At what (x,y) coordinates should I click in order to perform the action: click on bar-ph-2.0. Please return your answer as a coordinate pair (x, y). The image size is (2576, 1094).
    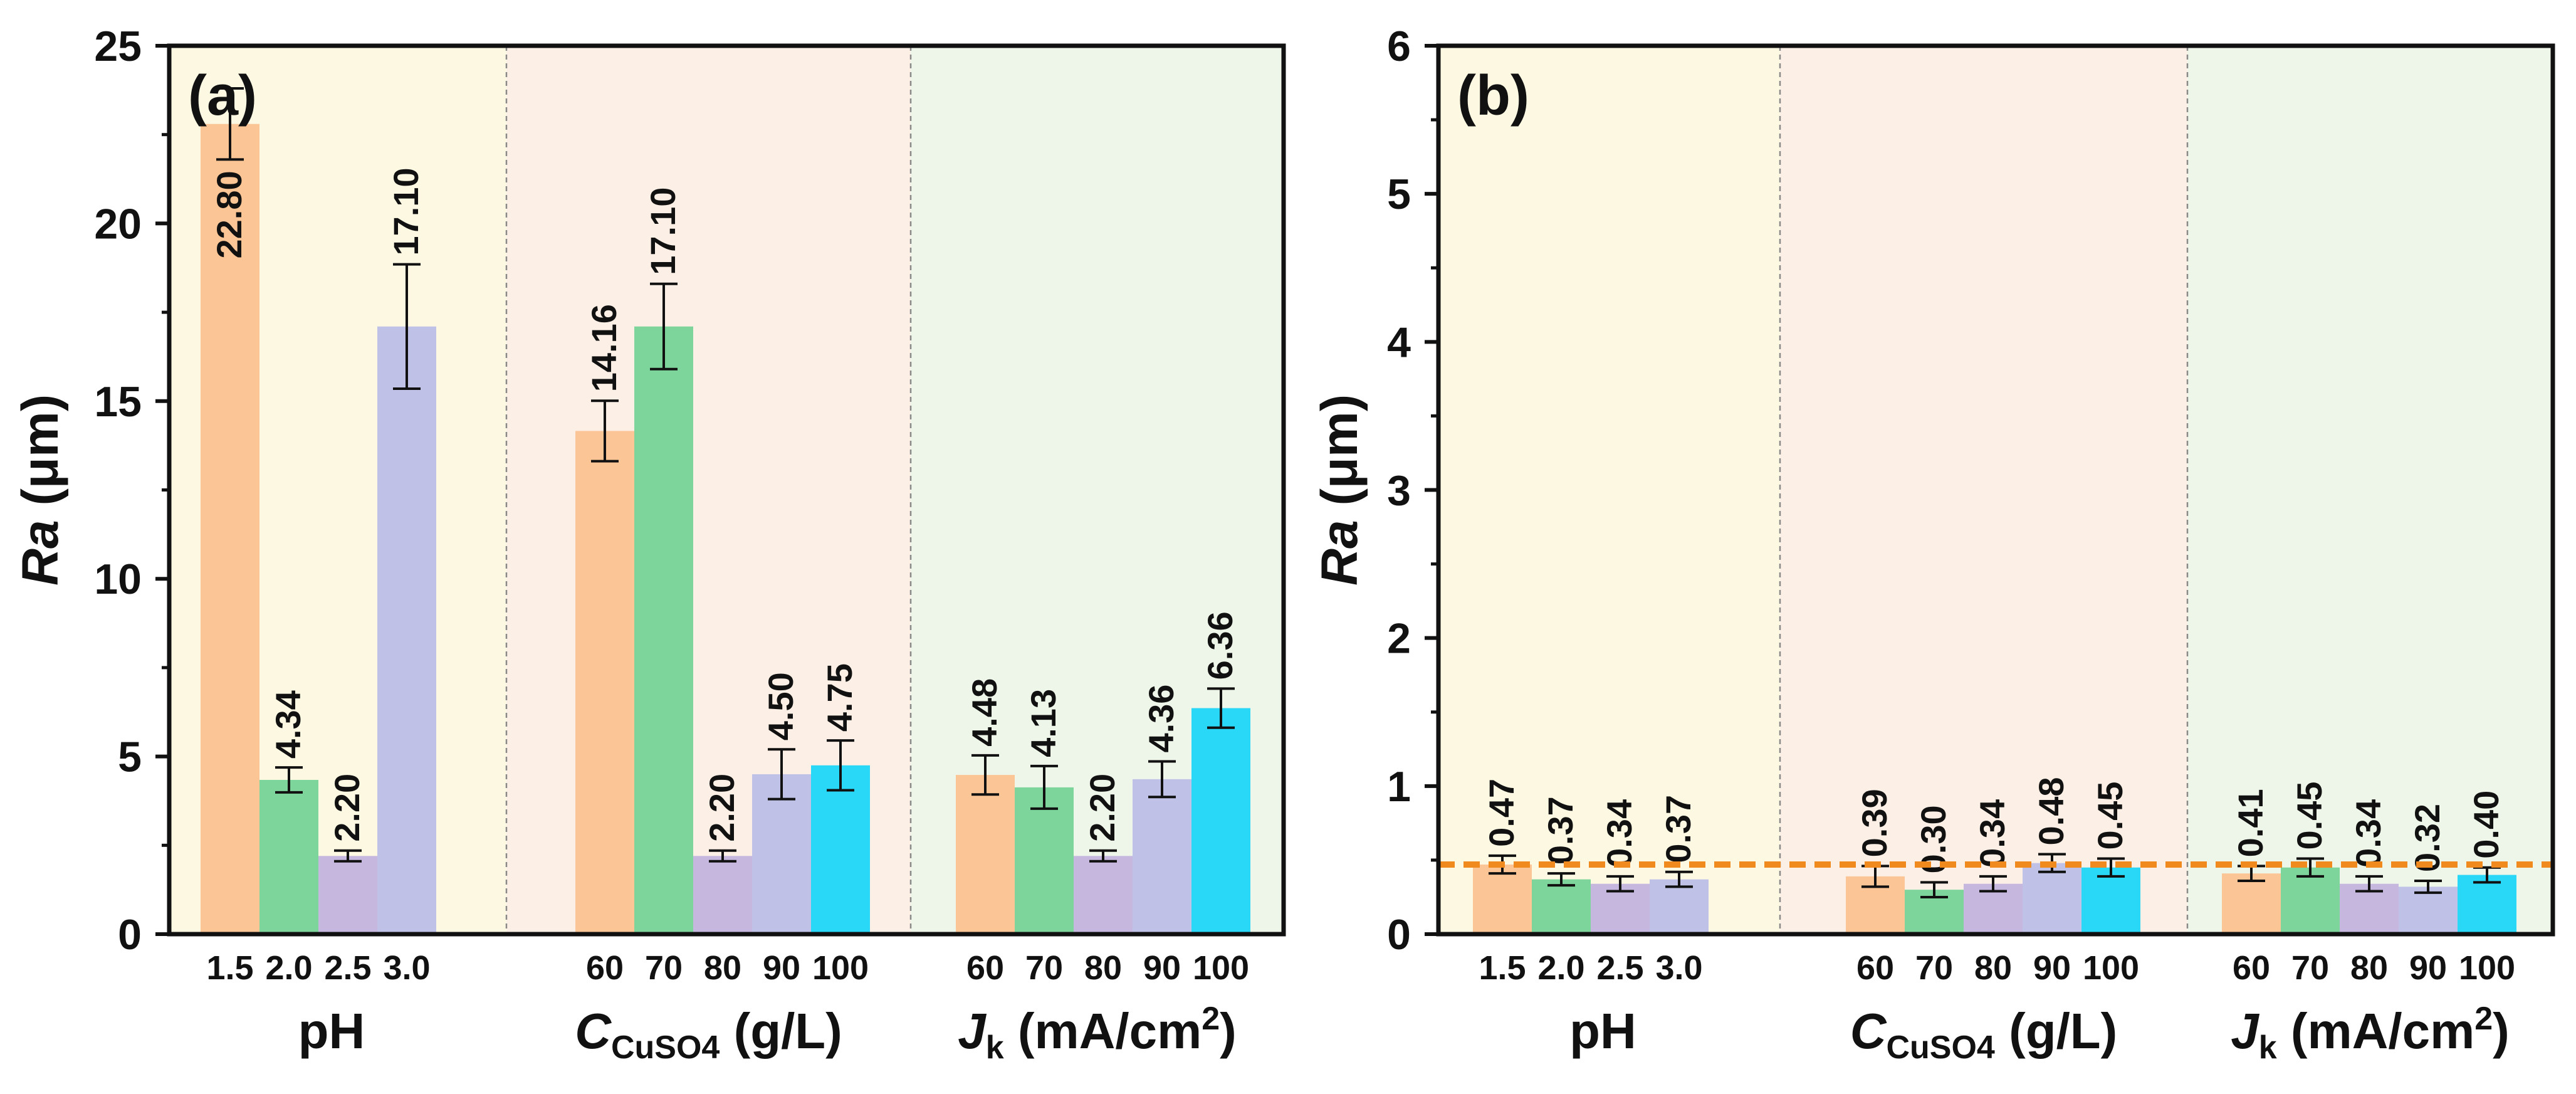
    Looking at the image, I should click on (288, 857).